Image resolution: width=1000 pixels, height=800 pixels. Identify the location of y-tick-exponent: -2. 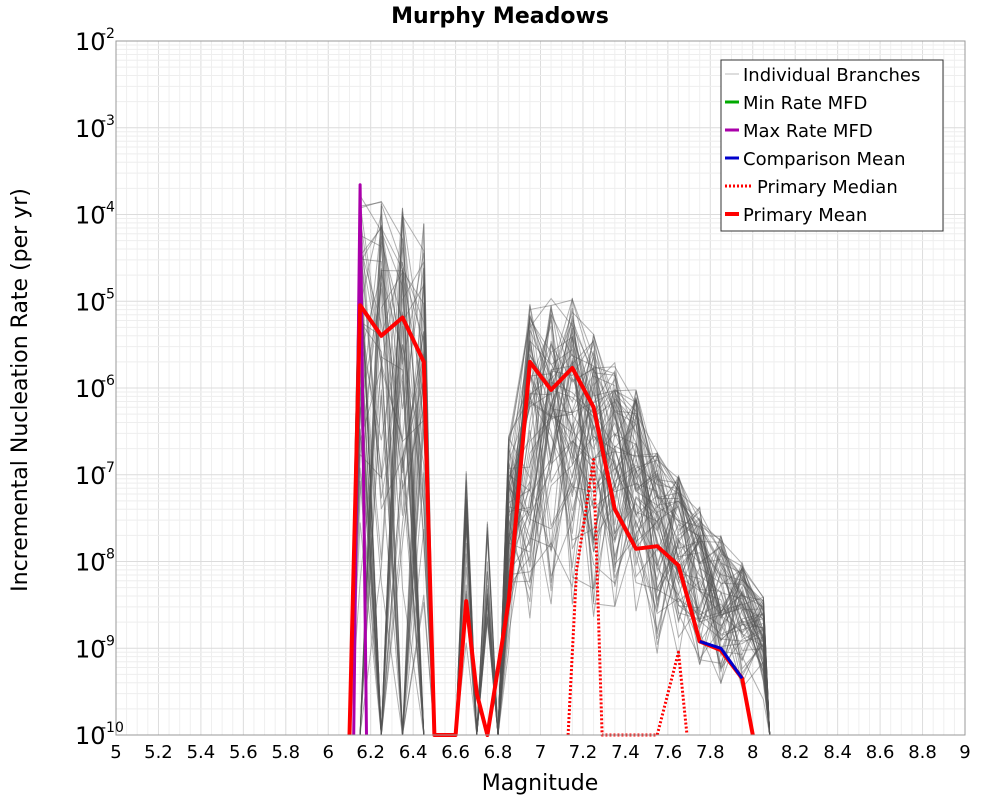
(108, 34).